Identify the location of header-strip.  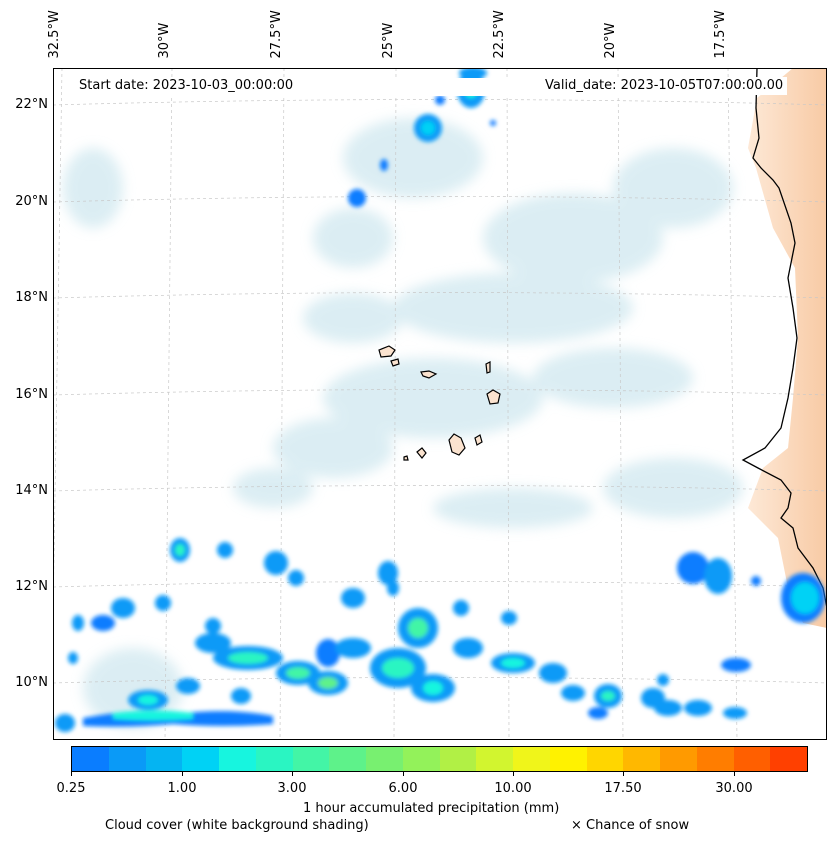
(426, 87).